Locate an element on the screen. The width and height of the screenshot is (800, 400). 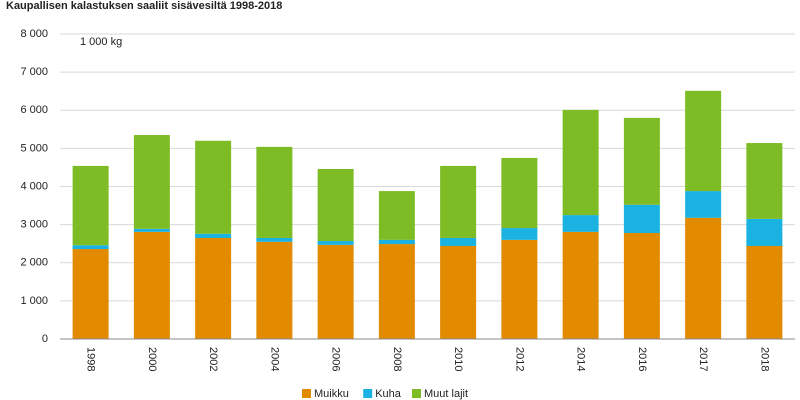
x-tick-label: 2018 is located at coordinates (764, 359).